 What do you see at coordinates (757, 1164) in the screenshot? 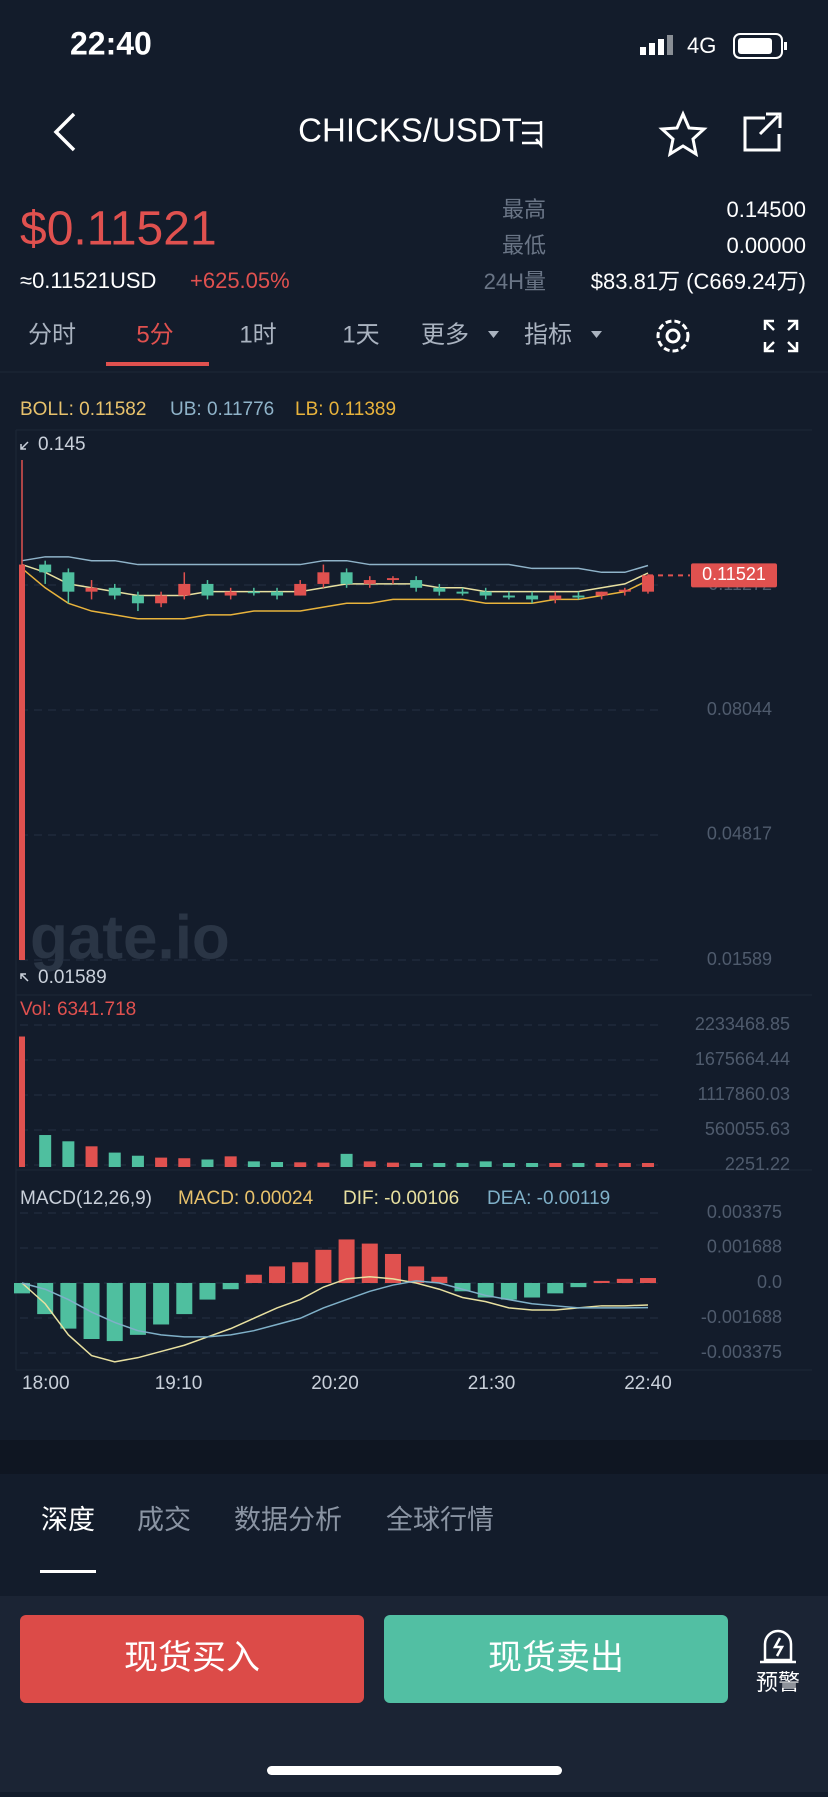
I see `y-tick-label: 2251.22` at bounding box center [757, 1164].